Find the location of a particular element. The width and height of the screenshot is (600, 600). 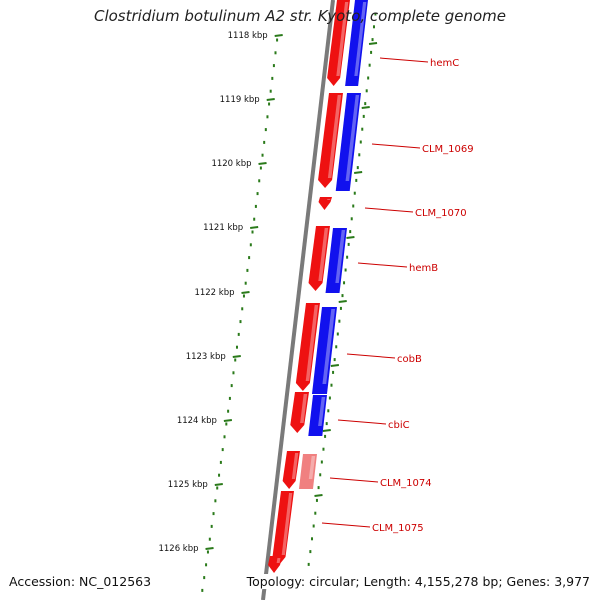

outer-tick-marks is located at coordinates (342, 289).